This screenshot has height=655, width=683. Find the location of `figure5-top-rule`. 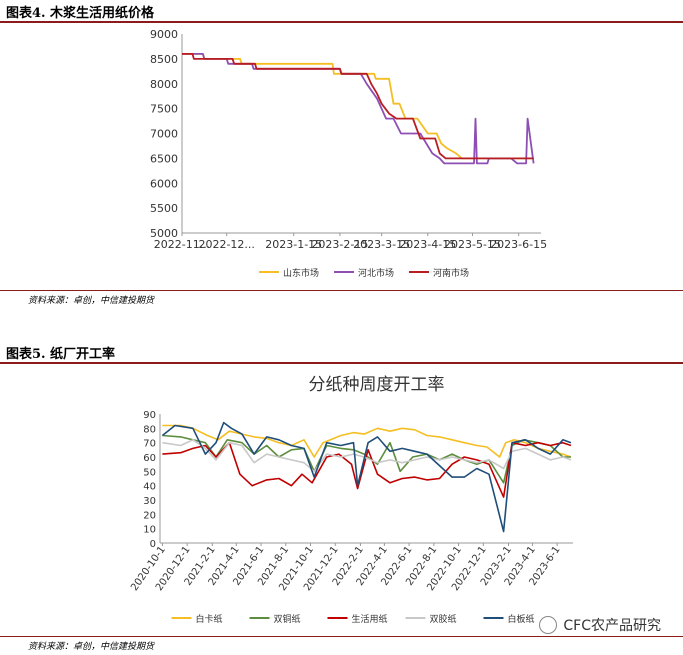

figure5-top-rule is located at coordinates (341, 363).